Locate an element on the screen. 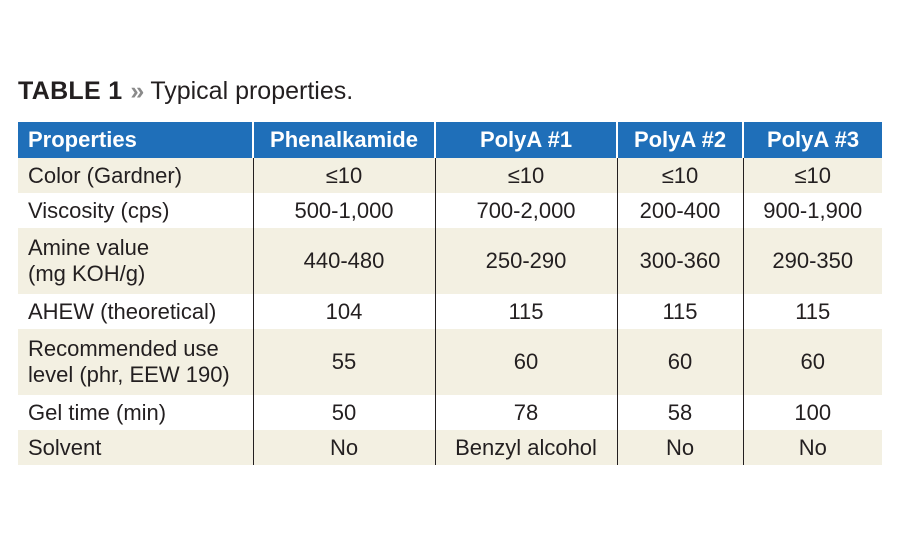 The width and height of the screenshot is (900, 550). header-phenalkamide: Phenalkamide is located at coordinates (343, 140).